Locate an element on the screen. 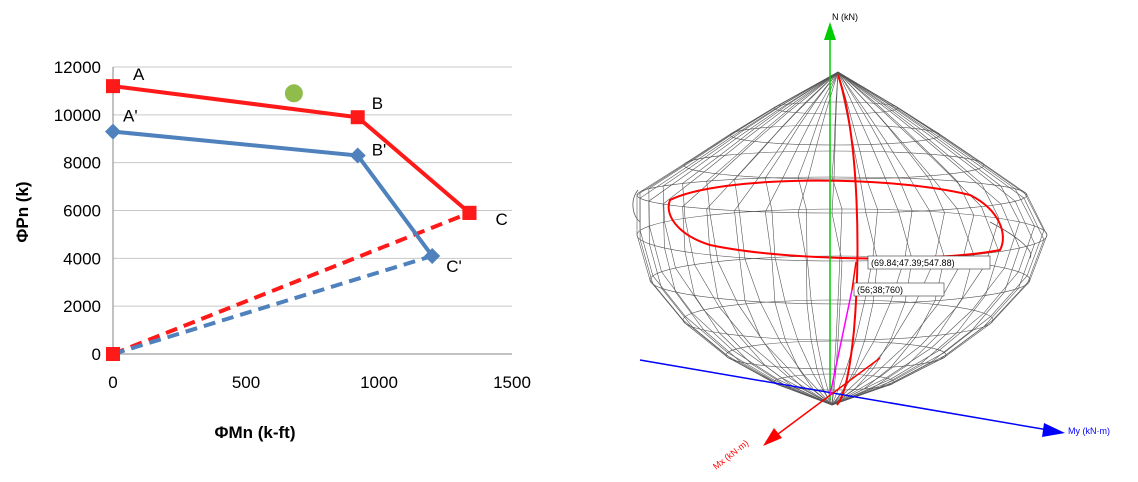  point-label: B is located at coordinates (377, 103).